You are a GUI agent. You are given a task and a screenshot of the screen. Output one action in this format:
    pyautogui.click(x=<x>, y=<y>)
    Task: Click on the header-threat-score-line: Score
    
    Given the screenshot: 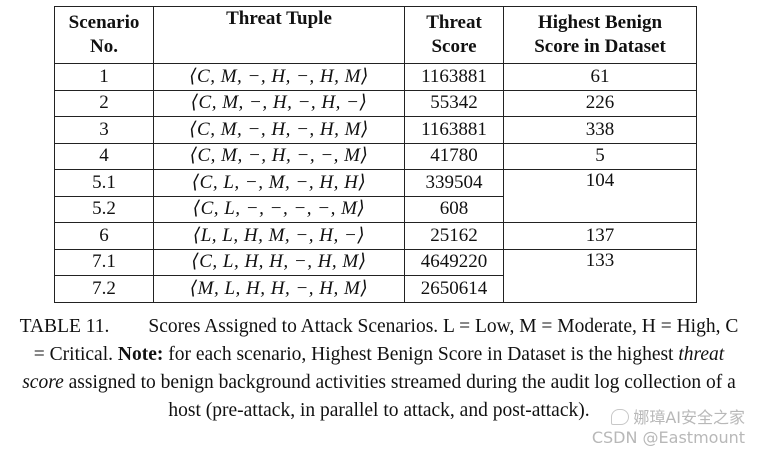 What is the action you would take?
    pyautogui.click(x=454, y=46)
    